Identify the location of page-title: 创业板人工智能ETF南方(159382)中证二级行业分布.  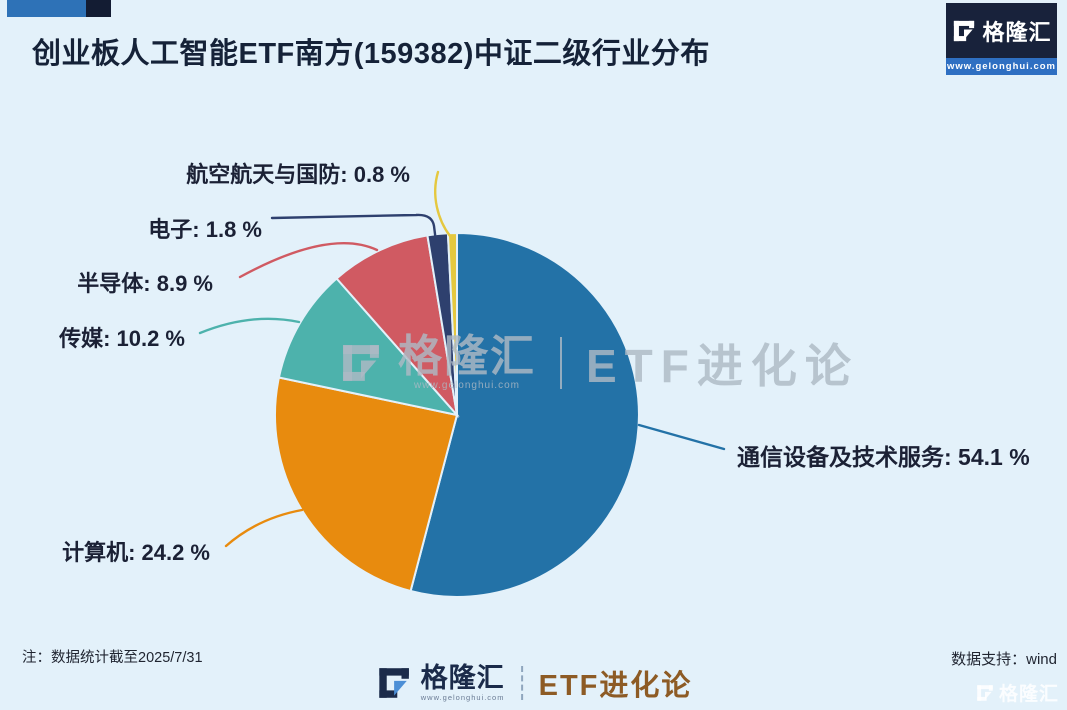
(371, 54).